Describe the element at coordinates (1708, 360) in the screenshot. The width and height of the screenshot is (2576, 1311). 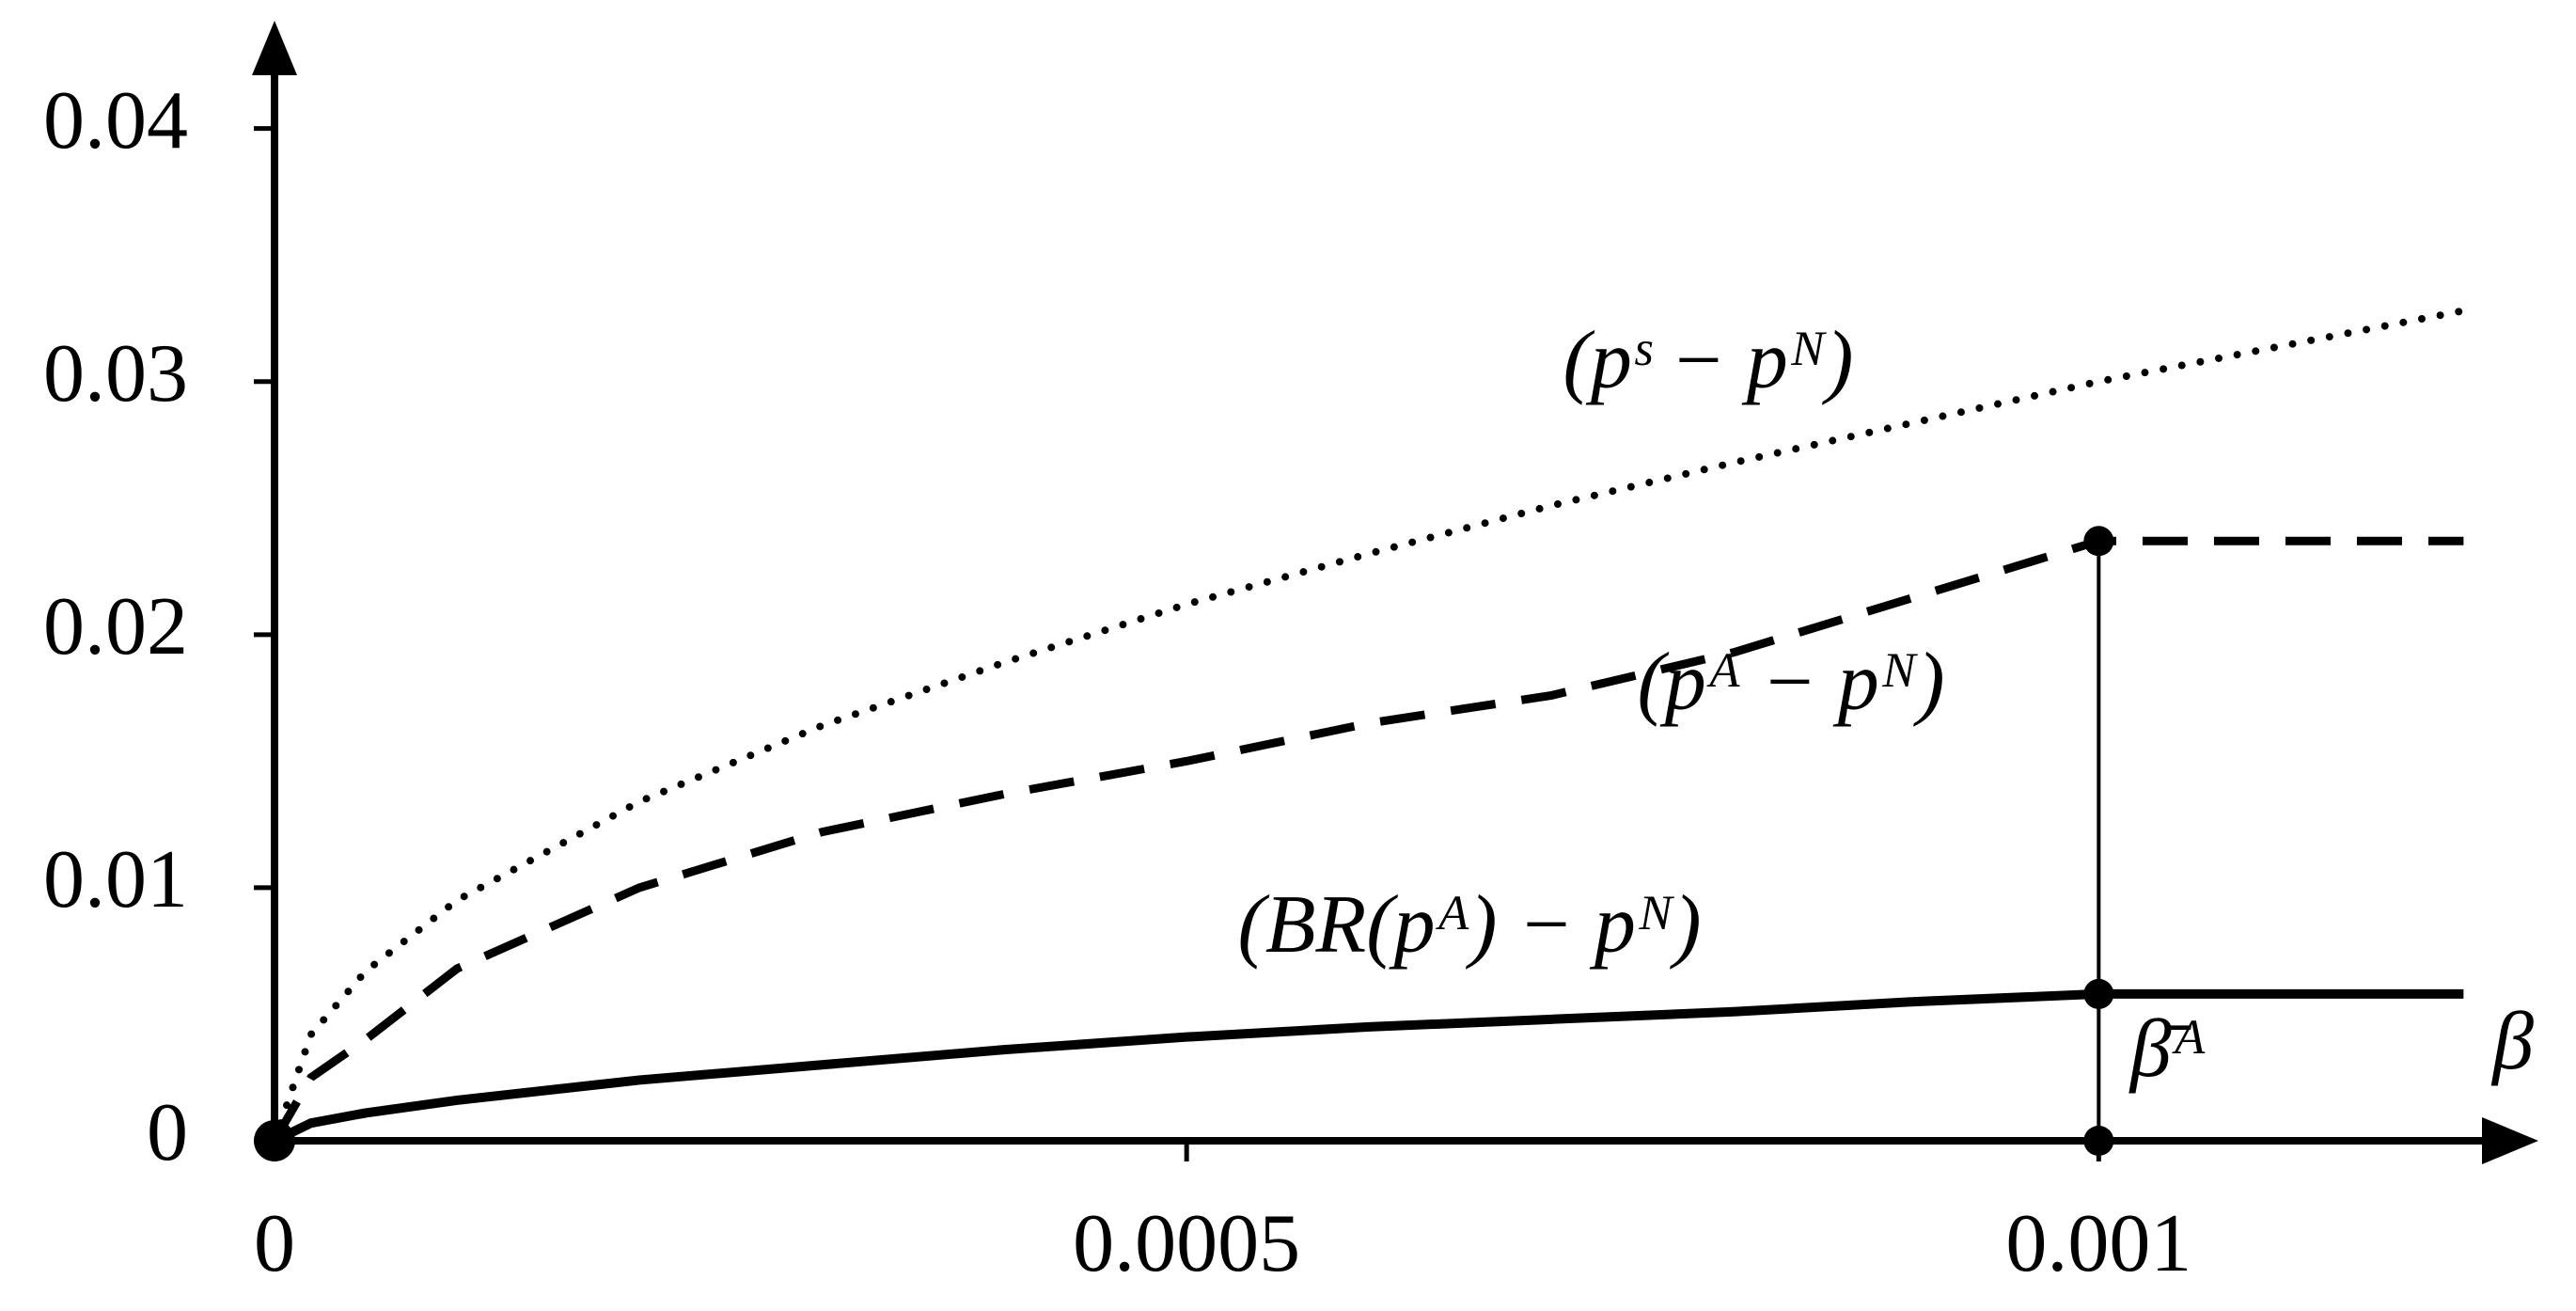
I see `series-label: (pˢ − pᴺ)` at that location.